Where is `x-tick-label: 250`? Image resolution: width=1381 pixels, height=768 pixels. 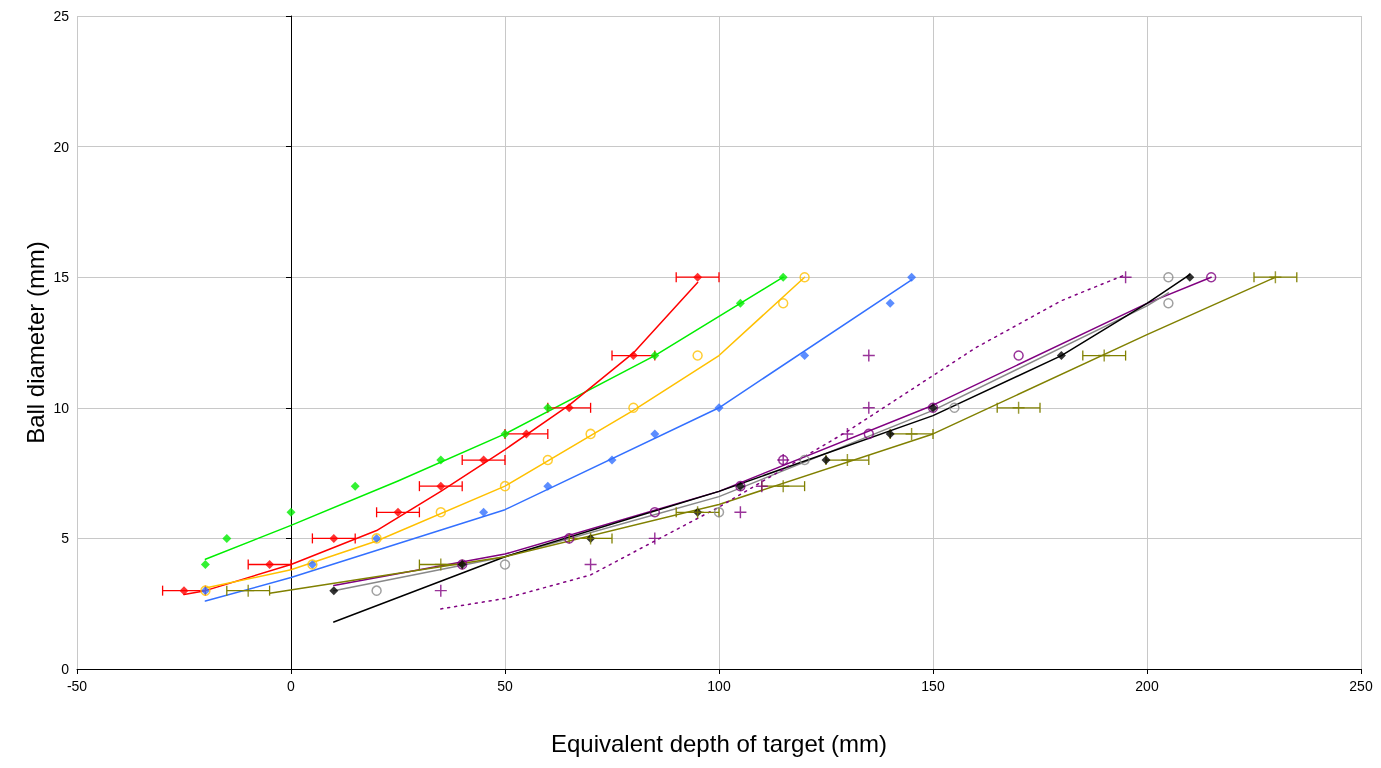 x-tick-label: 250 is located at coordinates (1361, 686).